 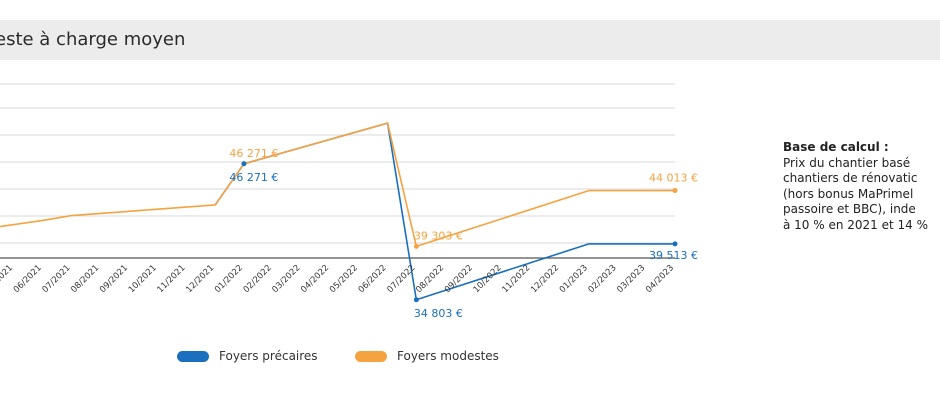 I want to click on x-tick-label: 09/2022, so click(x=459, y=279).